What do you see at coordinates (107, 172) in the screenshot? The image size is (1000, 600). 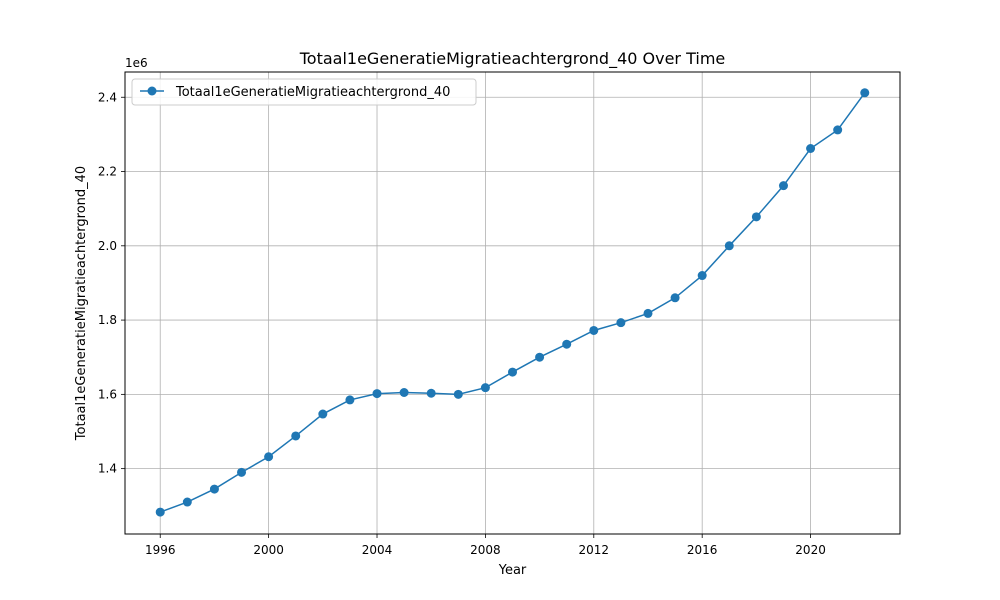 I see `y-tick-label: 2.2` at bounding box center [107, 172].